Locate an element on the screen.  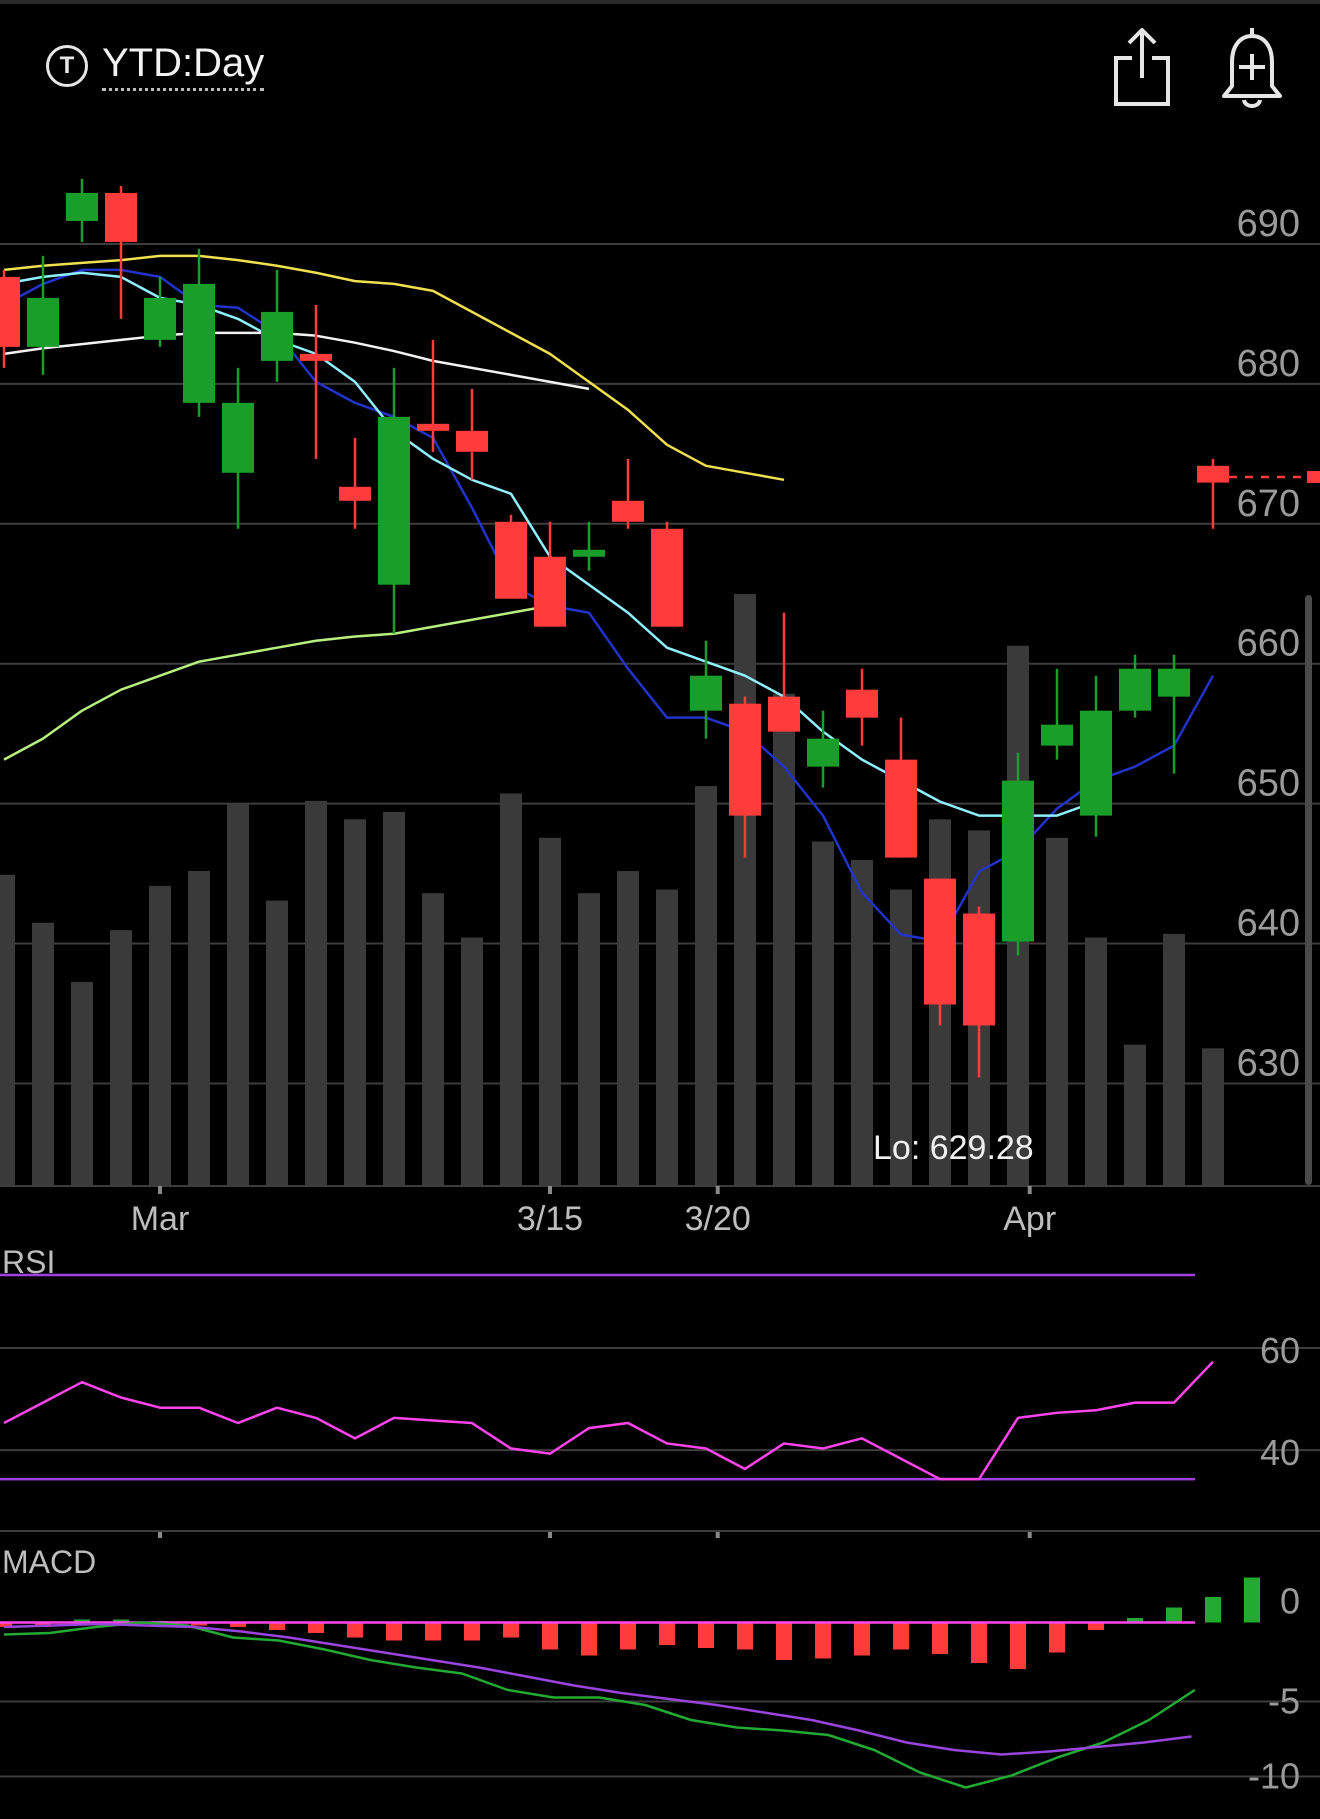
price-tick-label: 650 is located at coordinates (1268, 784).